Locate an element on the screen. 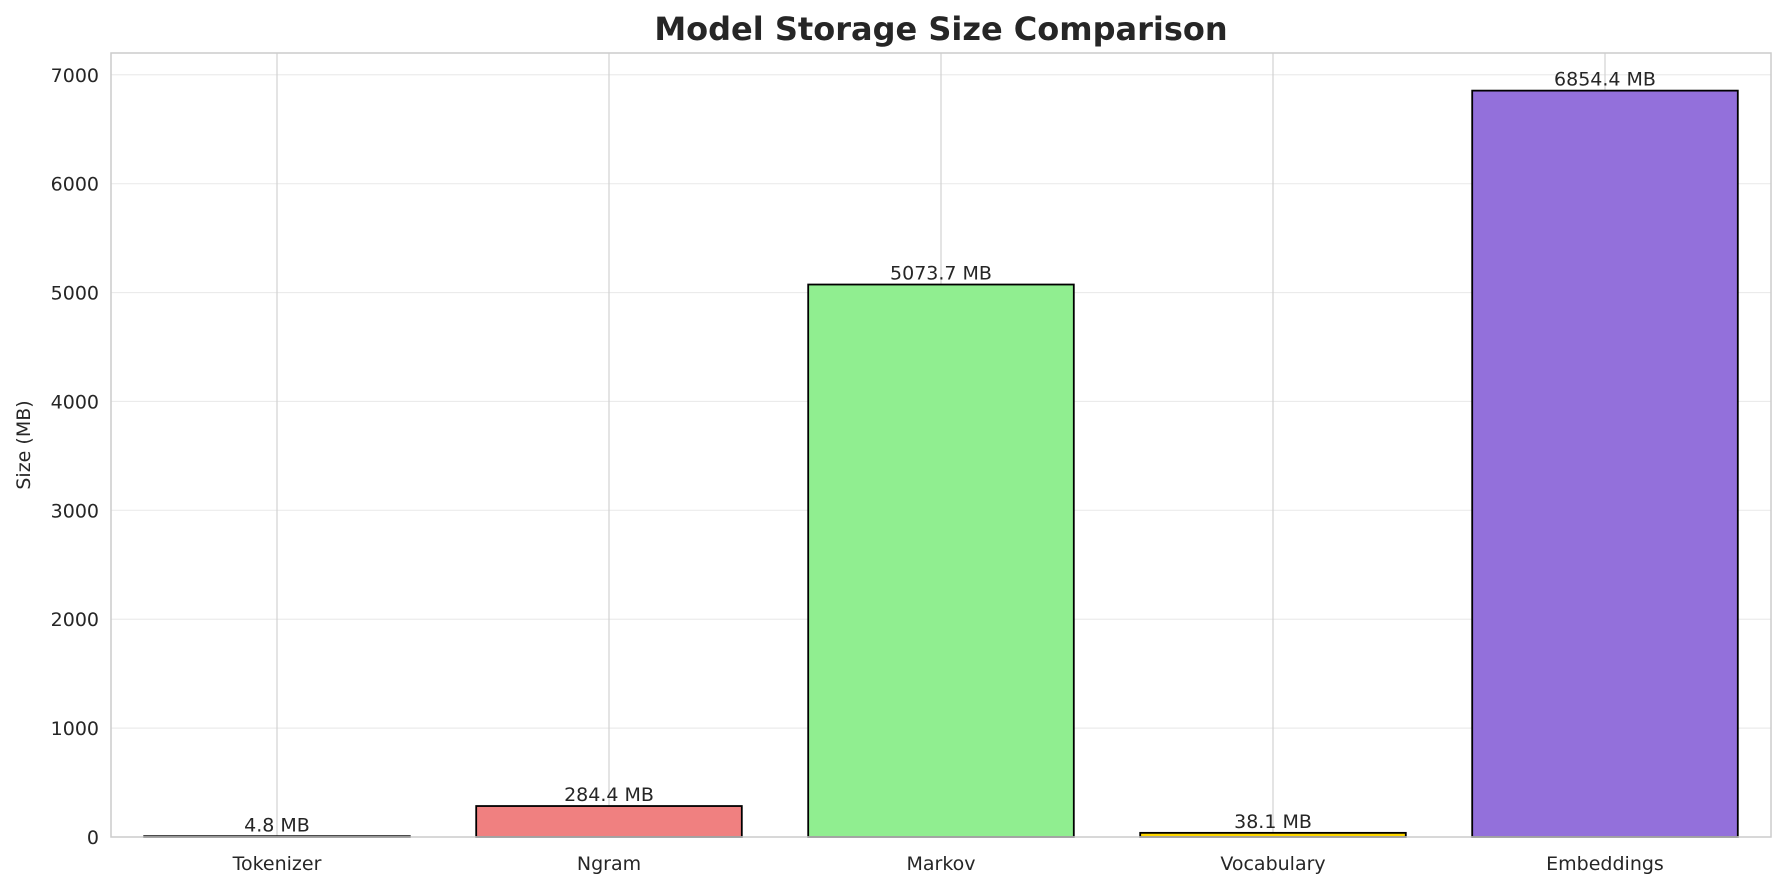  y-tick-label: 1000 is located at coordinates (75, 729).